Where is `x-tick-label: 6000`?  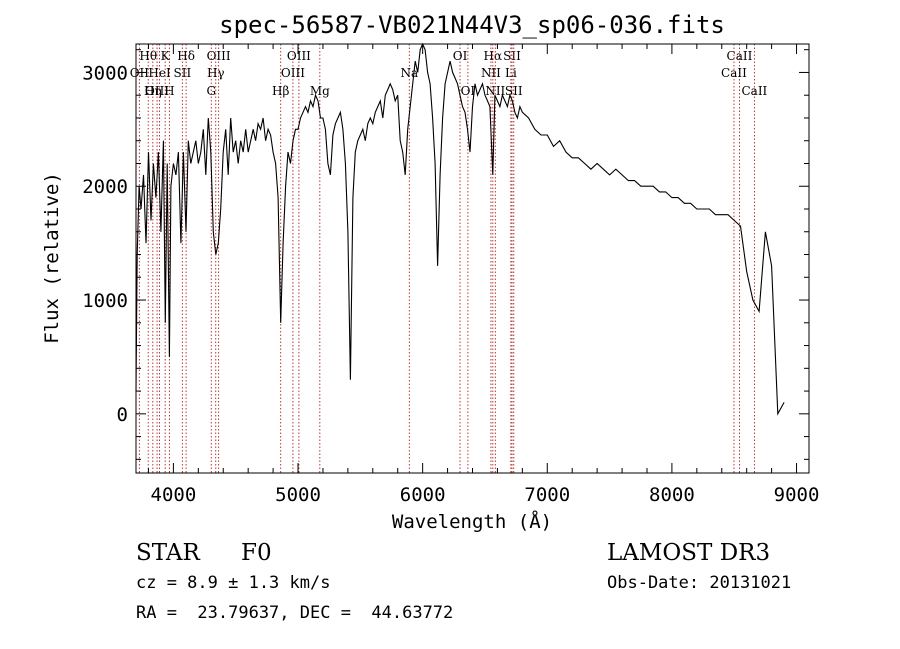 x-tick-label: 6000 is located at coordinates (423, 495).